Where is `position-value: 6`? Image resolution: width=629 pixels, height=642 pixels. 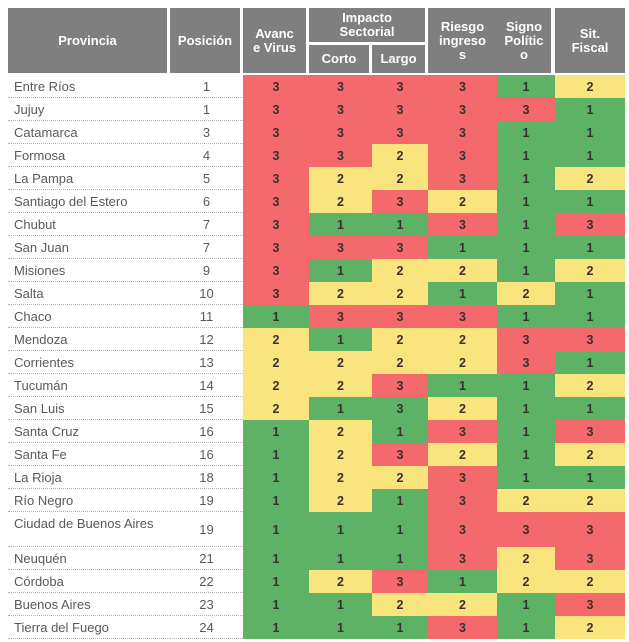
position-value: 6 is located at coordinates (206, 201).